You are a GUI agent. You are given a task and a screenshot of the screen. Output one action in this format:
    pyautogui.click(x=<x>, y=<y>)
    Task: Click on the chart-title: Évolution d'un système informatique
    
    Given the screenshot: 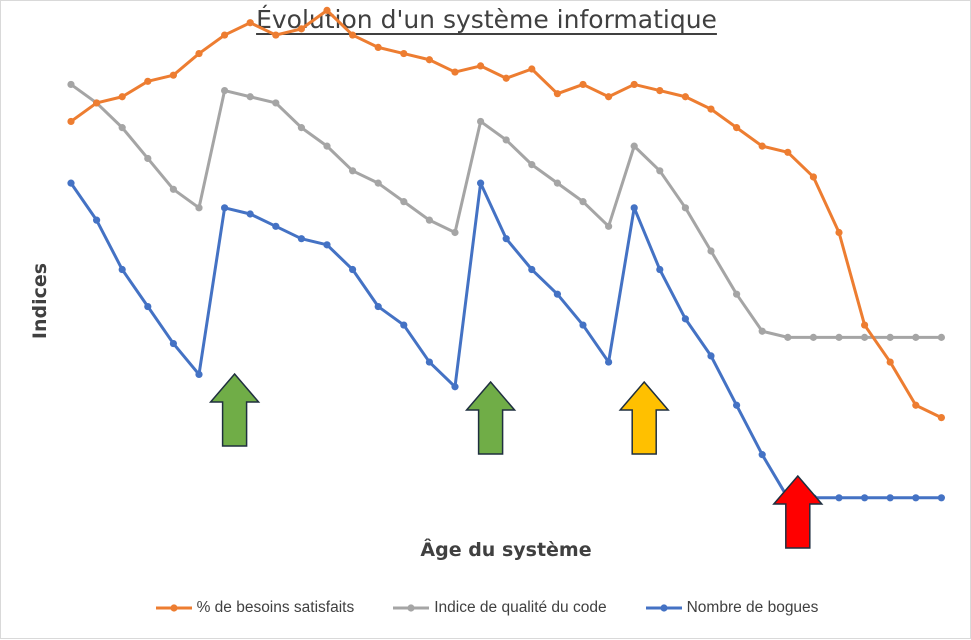 What is the action you would take?
    pyautogui.click(x=486, y=19)
    